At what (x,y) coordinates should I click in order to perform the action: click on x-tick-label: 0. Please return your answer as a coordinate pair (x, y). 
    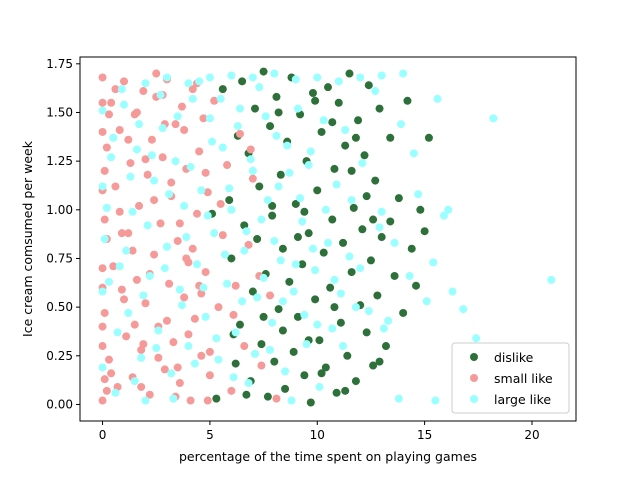
    Looking at the image, I should click on (103, 435).